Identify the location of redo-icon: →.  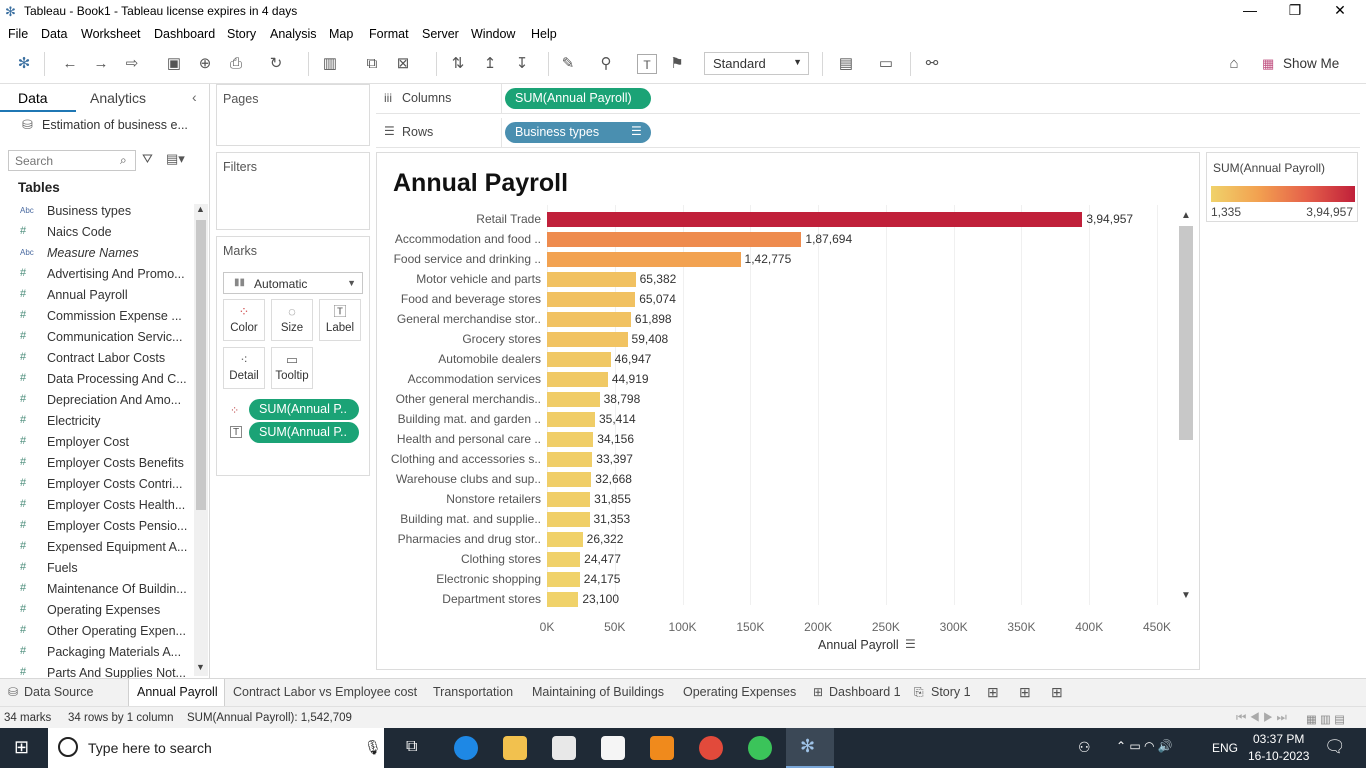
(101, 63).